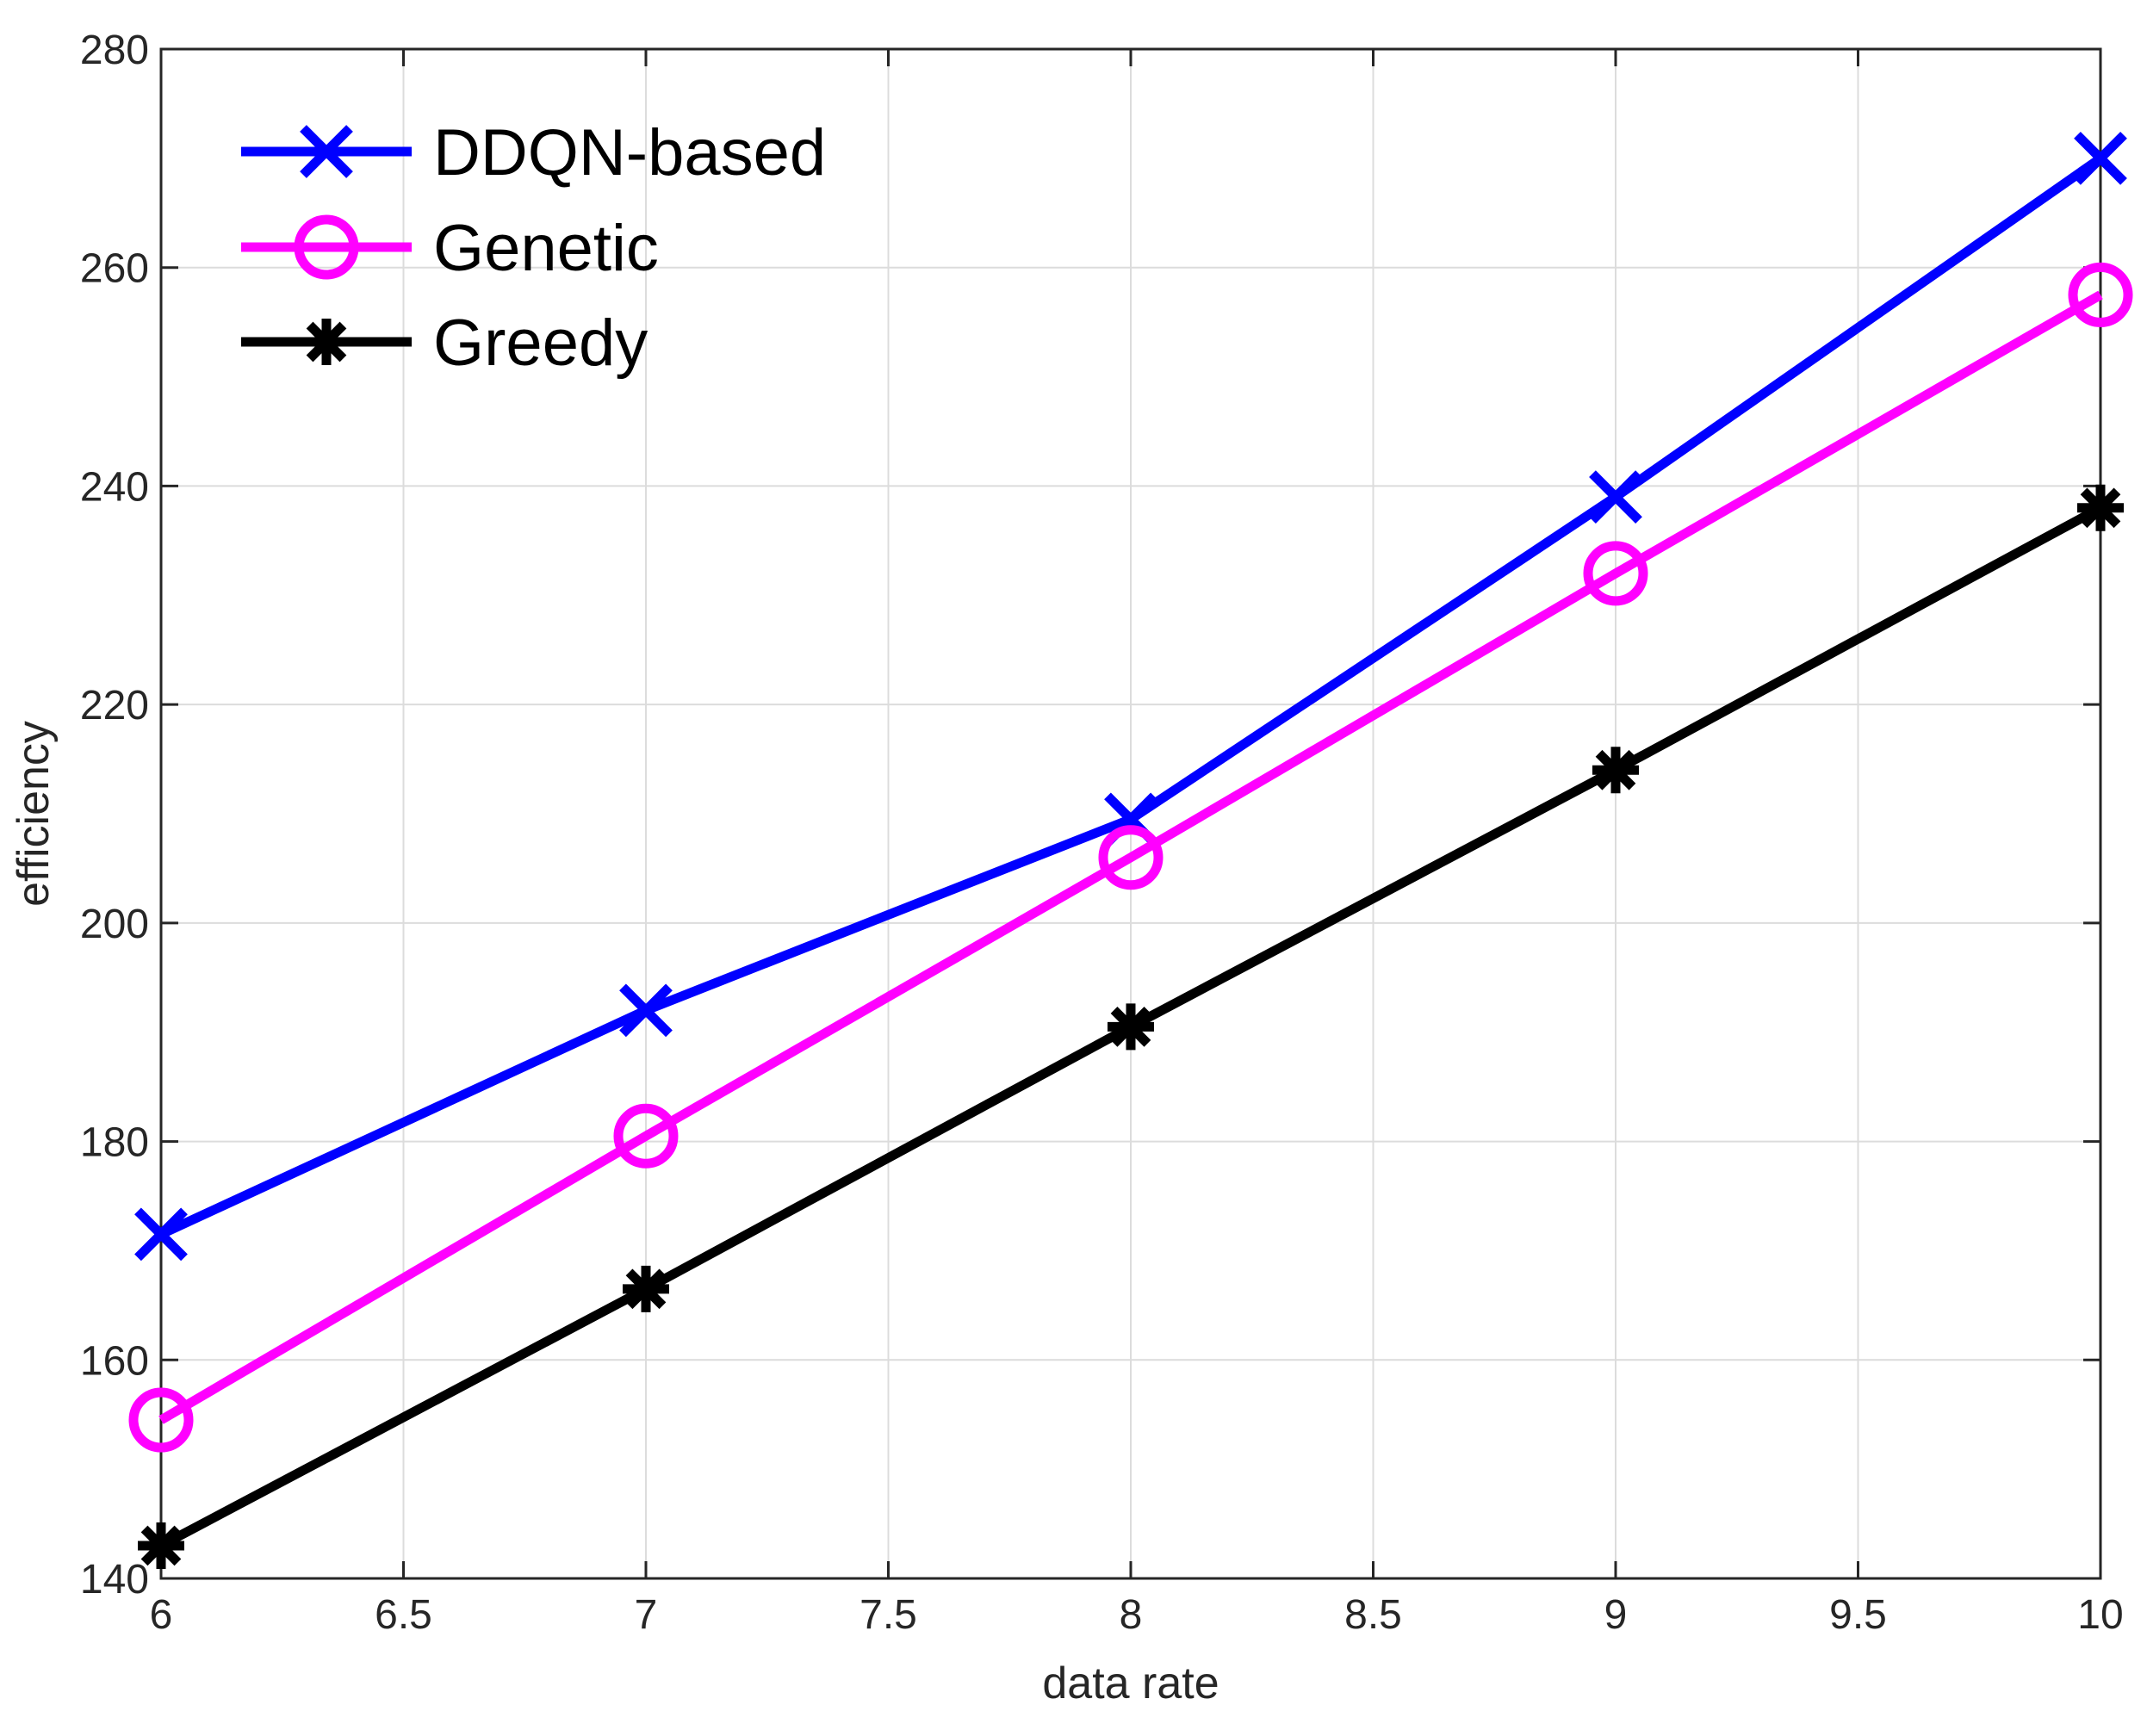 The image size is (2147, 1736). Describe the element at coordinates (403, 1615) in the screenshot. I see `x-tick-label: 6.5` at that location.